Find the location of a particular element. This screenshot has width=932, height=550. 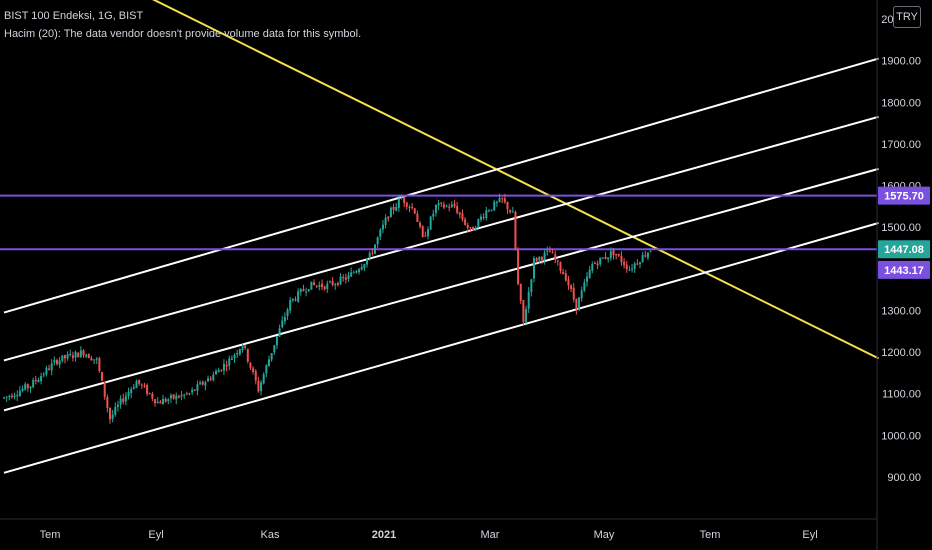

price-badge: 1447.08 is located at coordinates (904, 249).